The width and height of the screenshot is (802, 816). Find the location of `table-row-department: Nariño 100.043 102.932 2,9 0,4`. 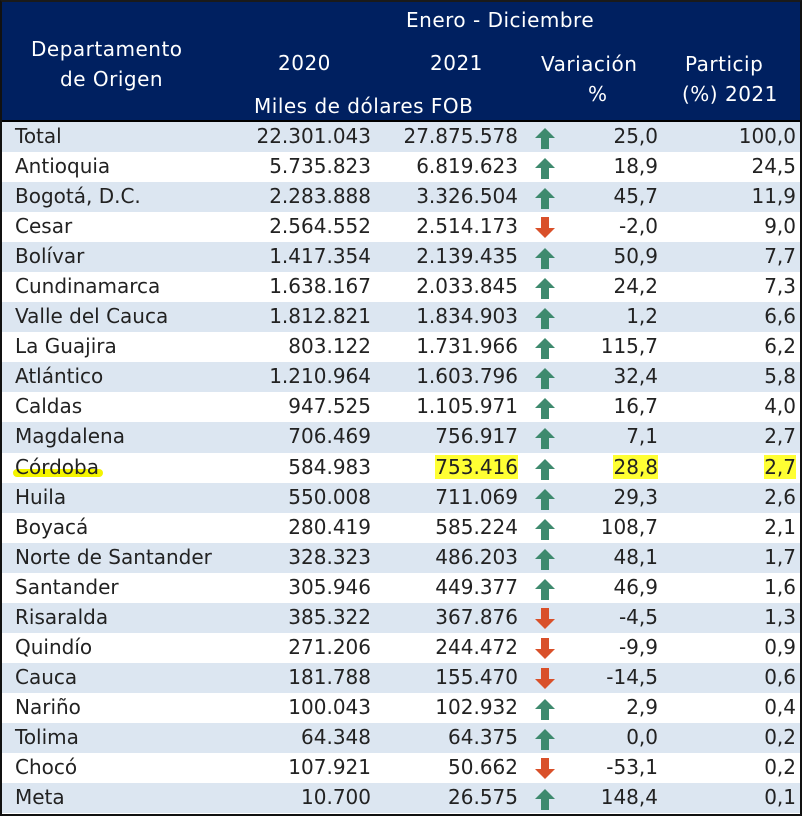

table-row-department: Nariño 100.043 102.932 2,9 0,4 is located at coordinates (401, 708).